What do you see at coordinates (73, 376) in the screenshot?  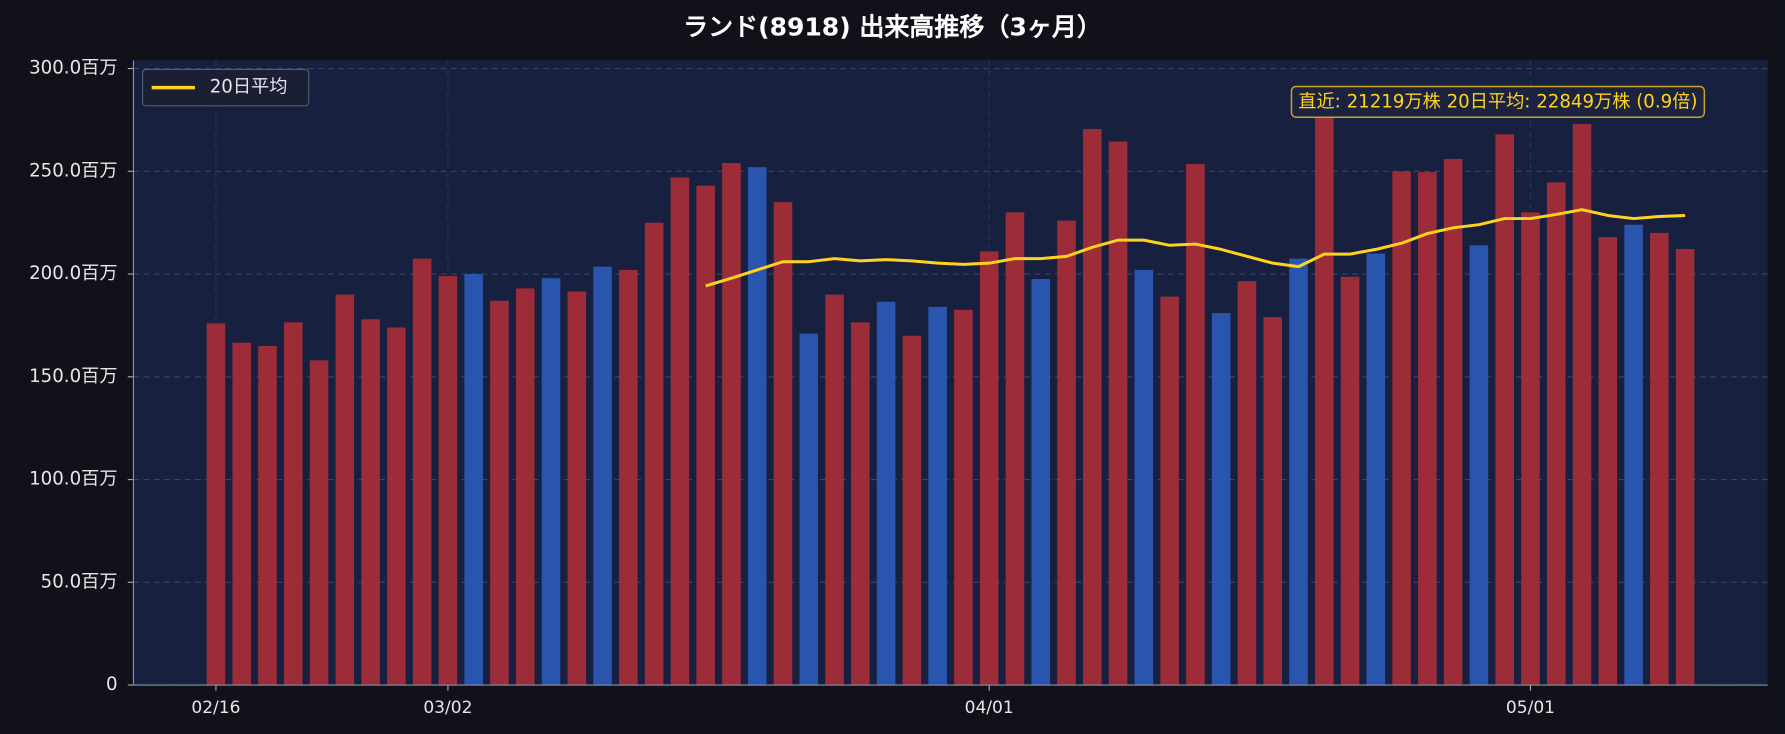 I see `y-tick-label: 150.0百万` at bounding box center [73, 376].